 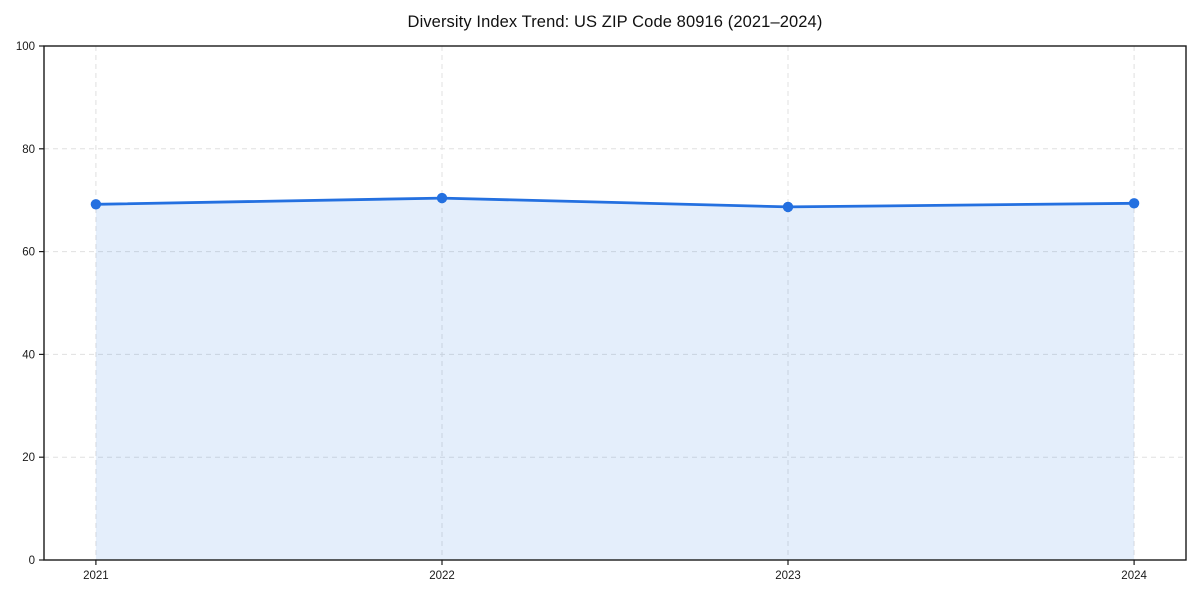 I want to click on data-point-2024, so click(x=1134, y=203).